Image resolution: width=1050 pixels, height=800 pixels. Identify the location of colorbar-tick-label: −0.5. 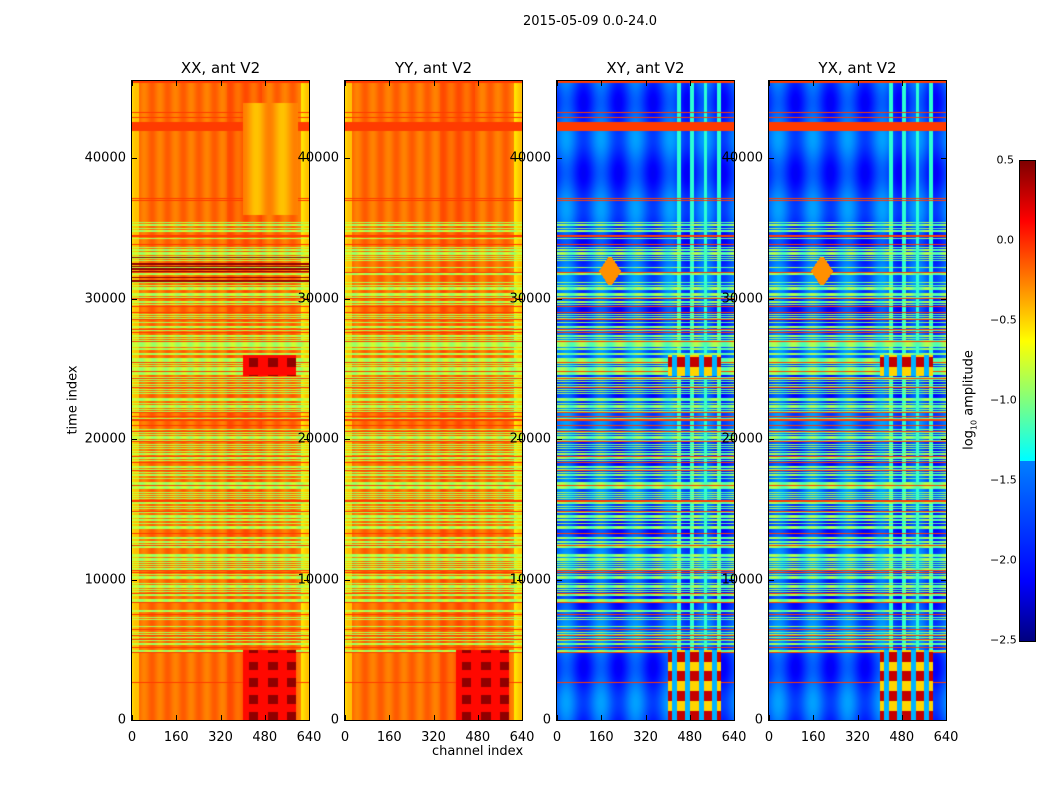
(1003, 320).